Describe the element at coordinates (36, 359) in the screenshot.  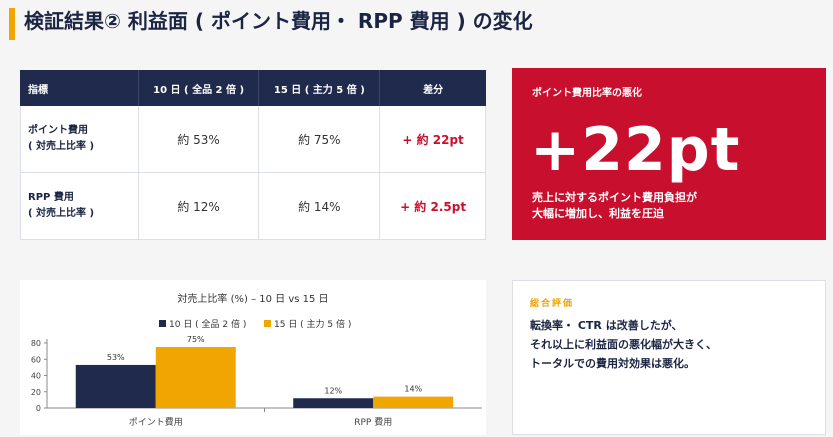
I see `y-tick-label: 60` at that location.